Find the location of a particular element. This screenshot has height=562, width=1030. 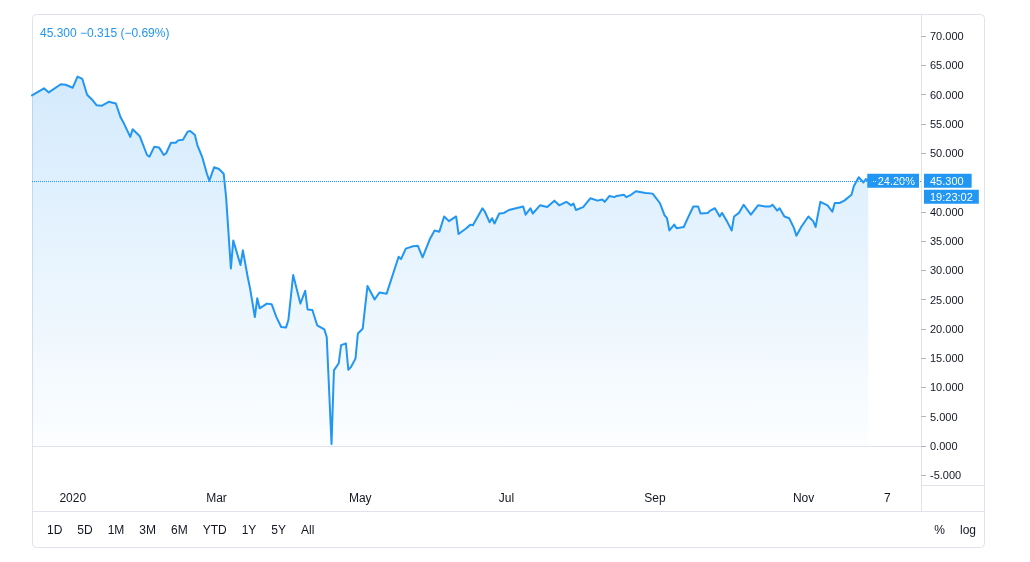

x-tick-label: 2020 is located at coordinates (73, 498).